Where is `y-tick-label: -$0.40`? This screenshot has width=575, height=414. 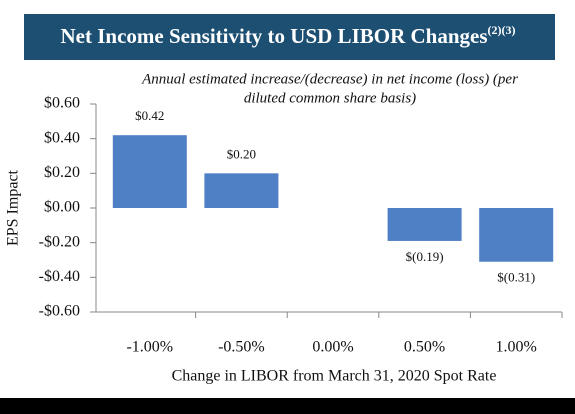
y-tick-label: -$0.40 is located at coordinates (59, 276).